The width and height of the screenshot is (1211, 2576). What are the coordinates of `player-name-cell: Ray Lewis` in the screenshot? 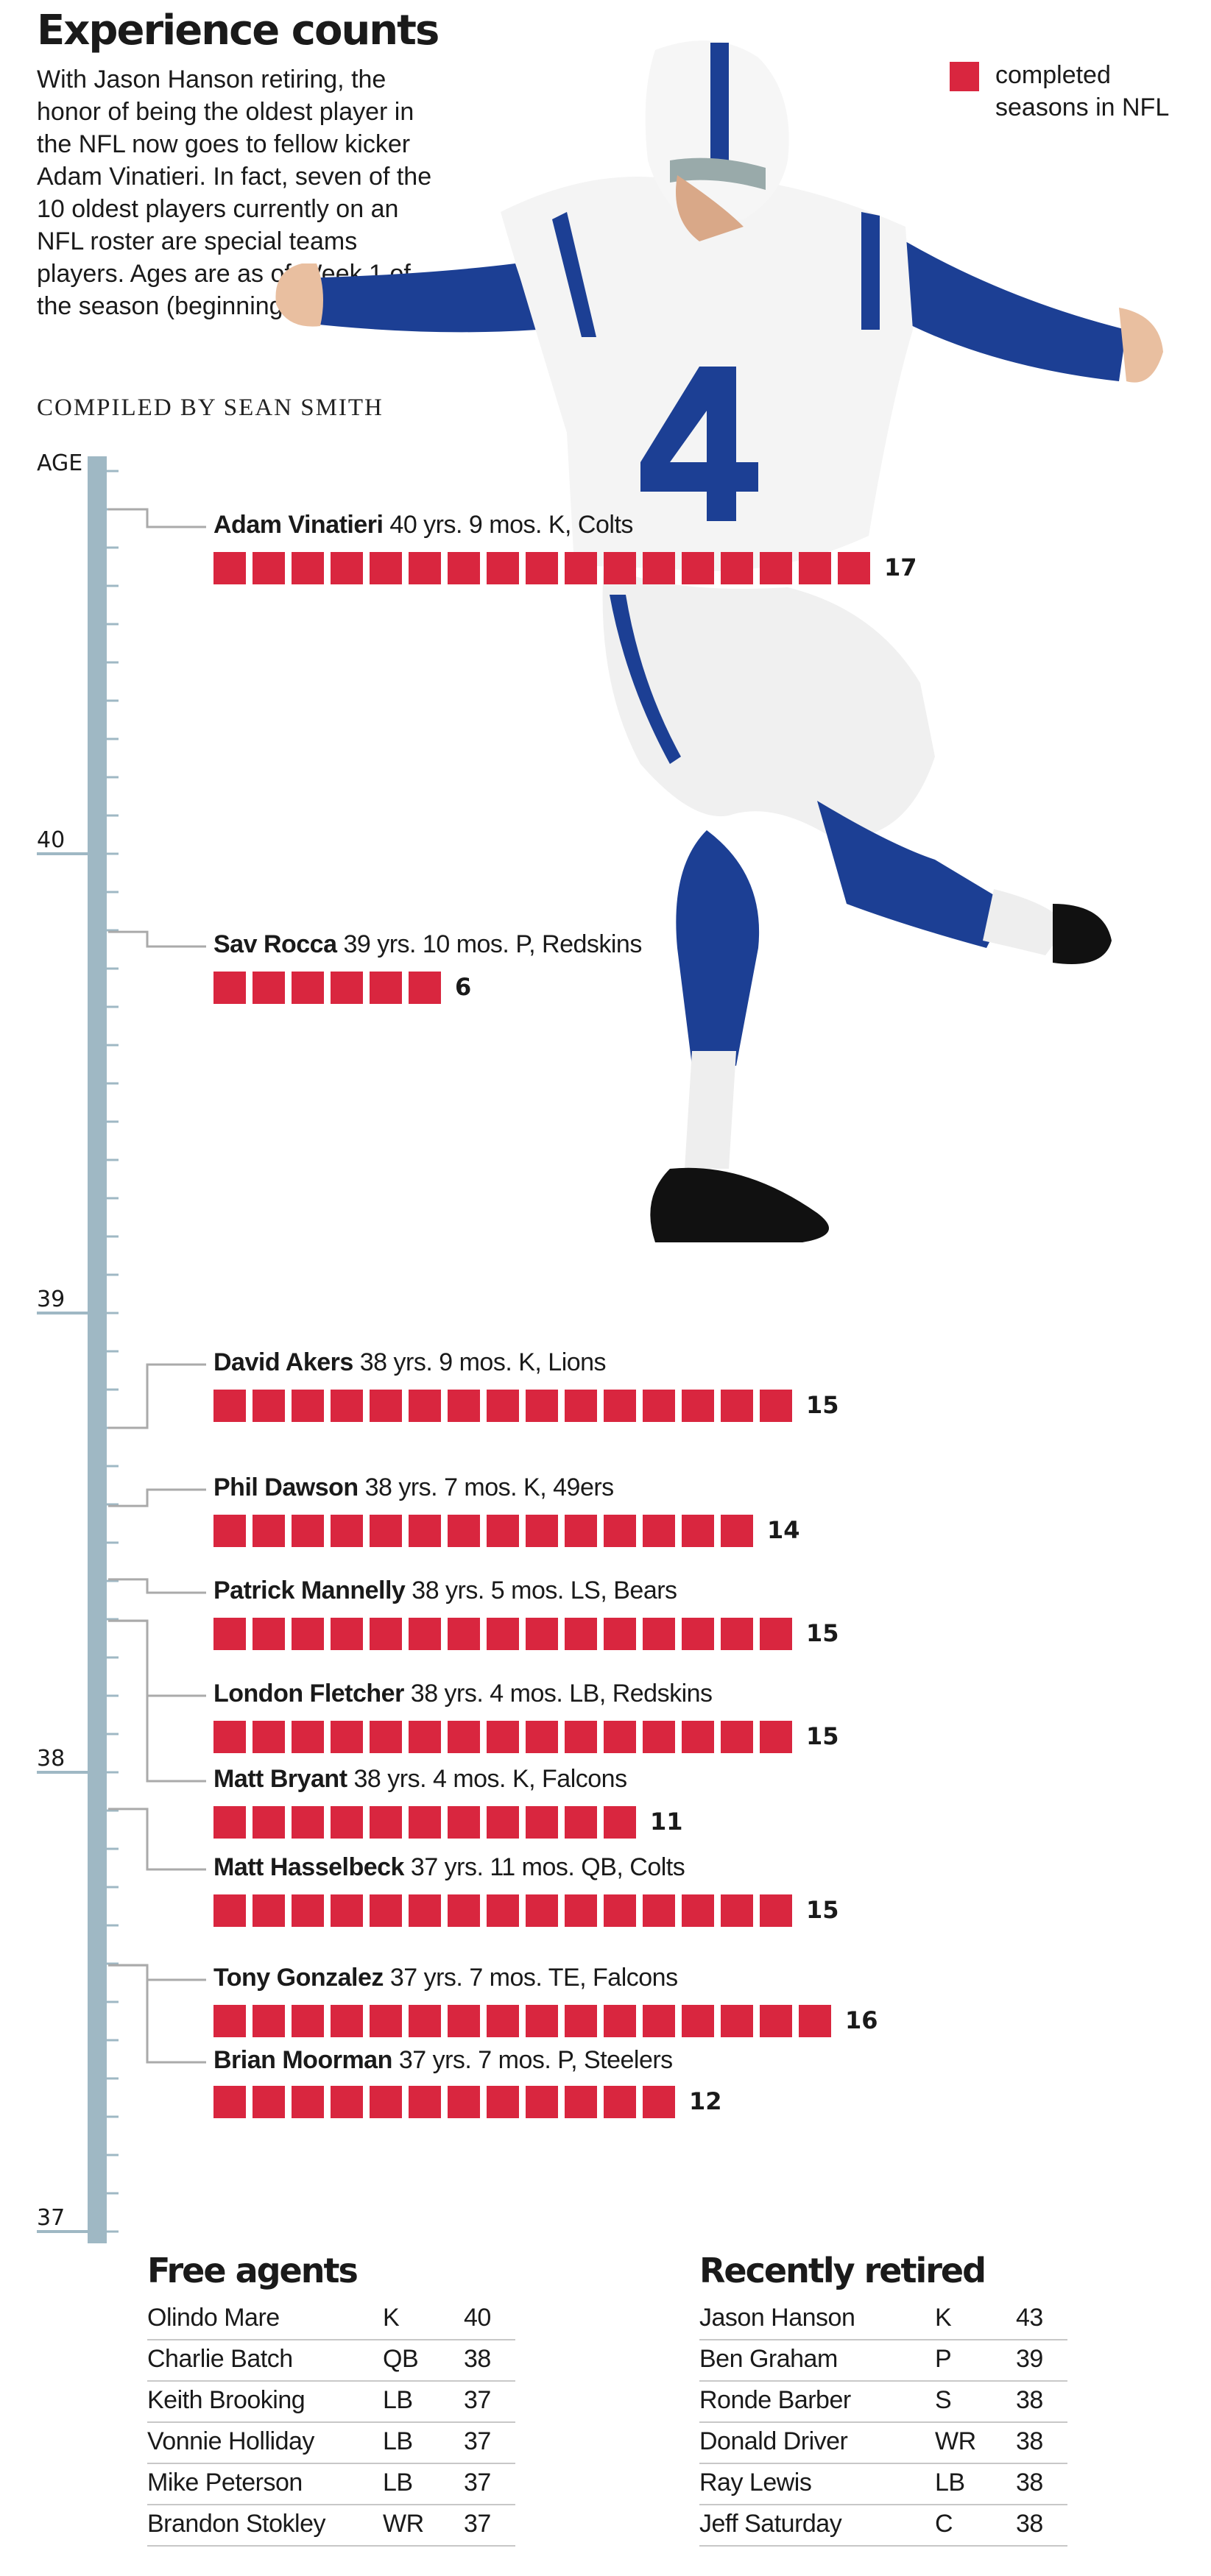 It's located at (755, 2483).